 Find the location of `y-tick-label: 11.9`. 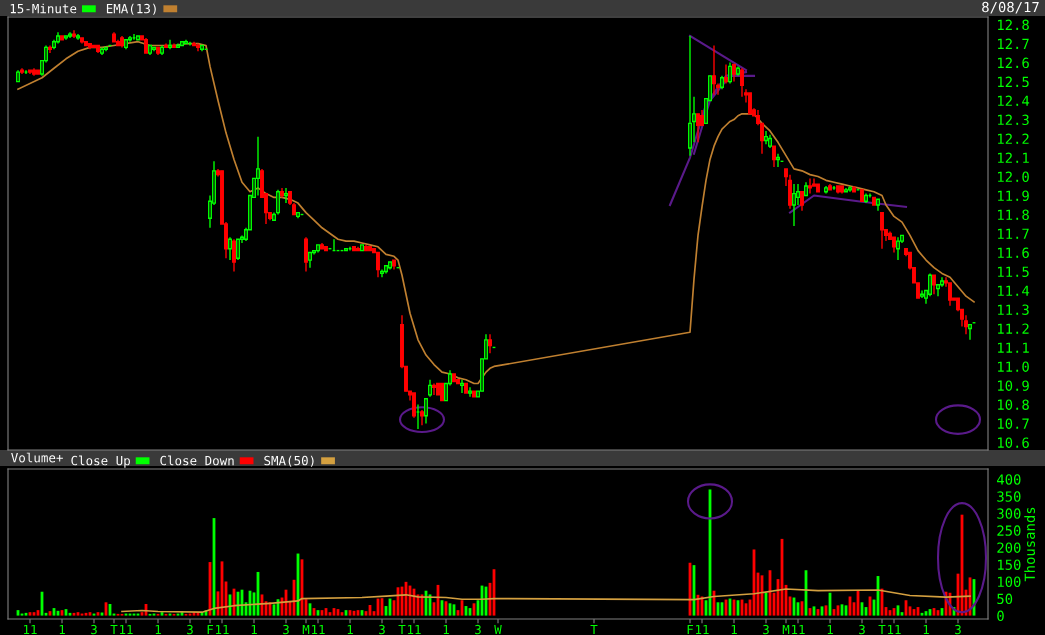

y-tick-label: 11.9 is located at coordinates (1013, 196).